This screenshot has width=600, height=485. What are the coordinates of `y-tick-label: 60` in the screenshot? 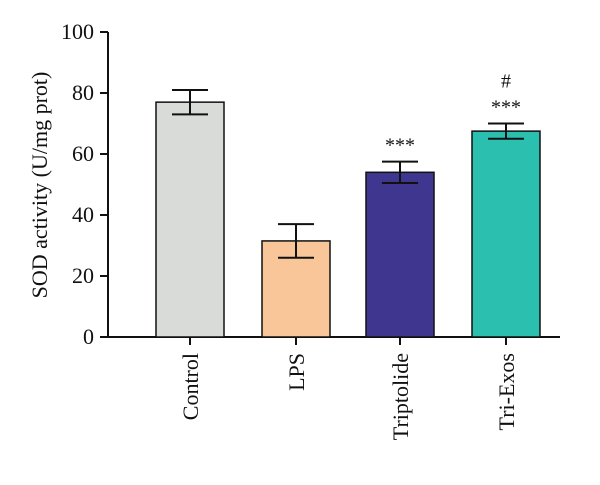 It's located at (83, 153).